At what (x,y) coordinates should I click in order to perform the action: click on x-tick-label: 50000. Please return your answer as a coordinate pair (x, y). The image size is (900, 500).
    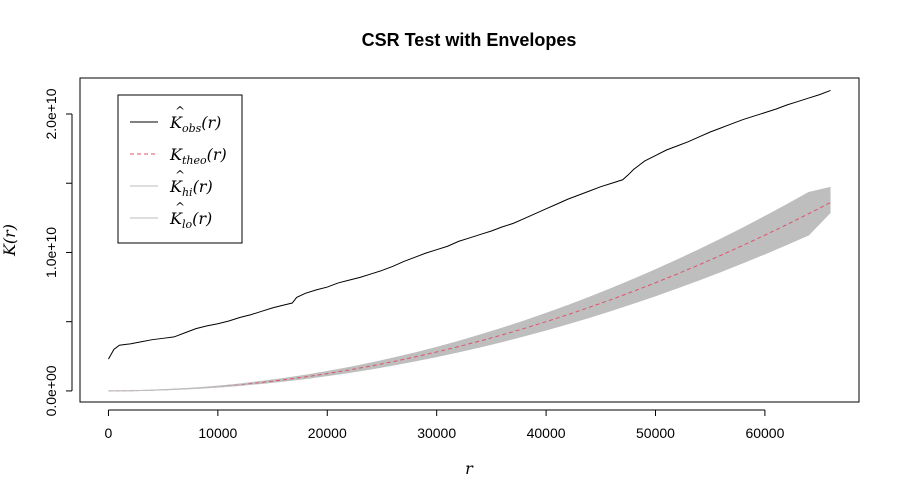
    Looking at the image, I should click on (655, 433).